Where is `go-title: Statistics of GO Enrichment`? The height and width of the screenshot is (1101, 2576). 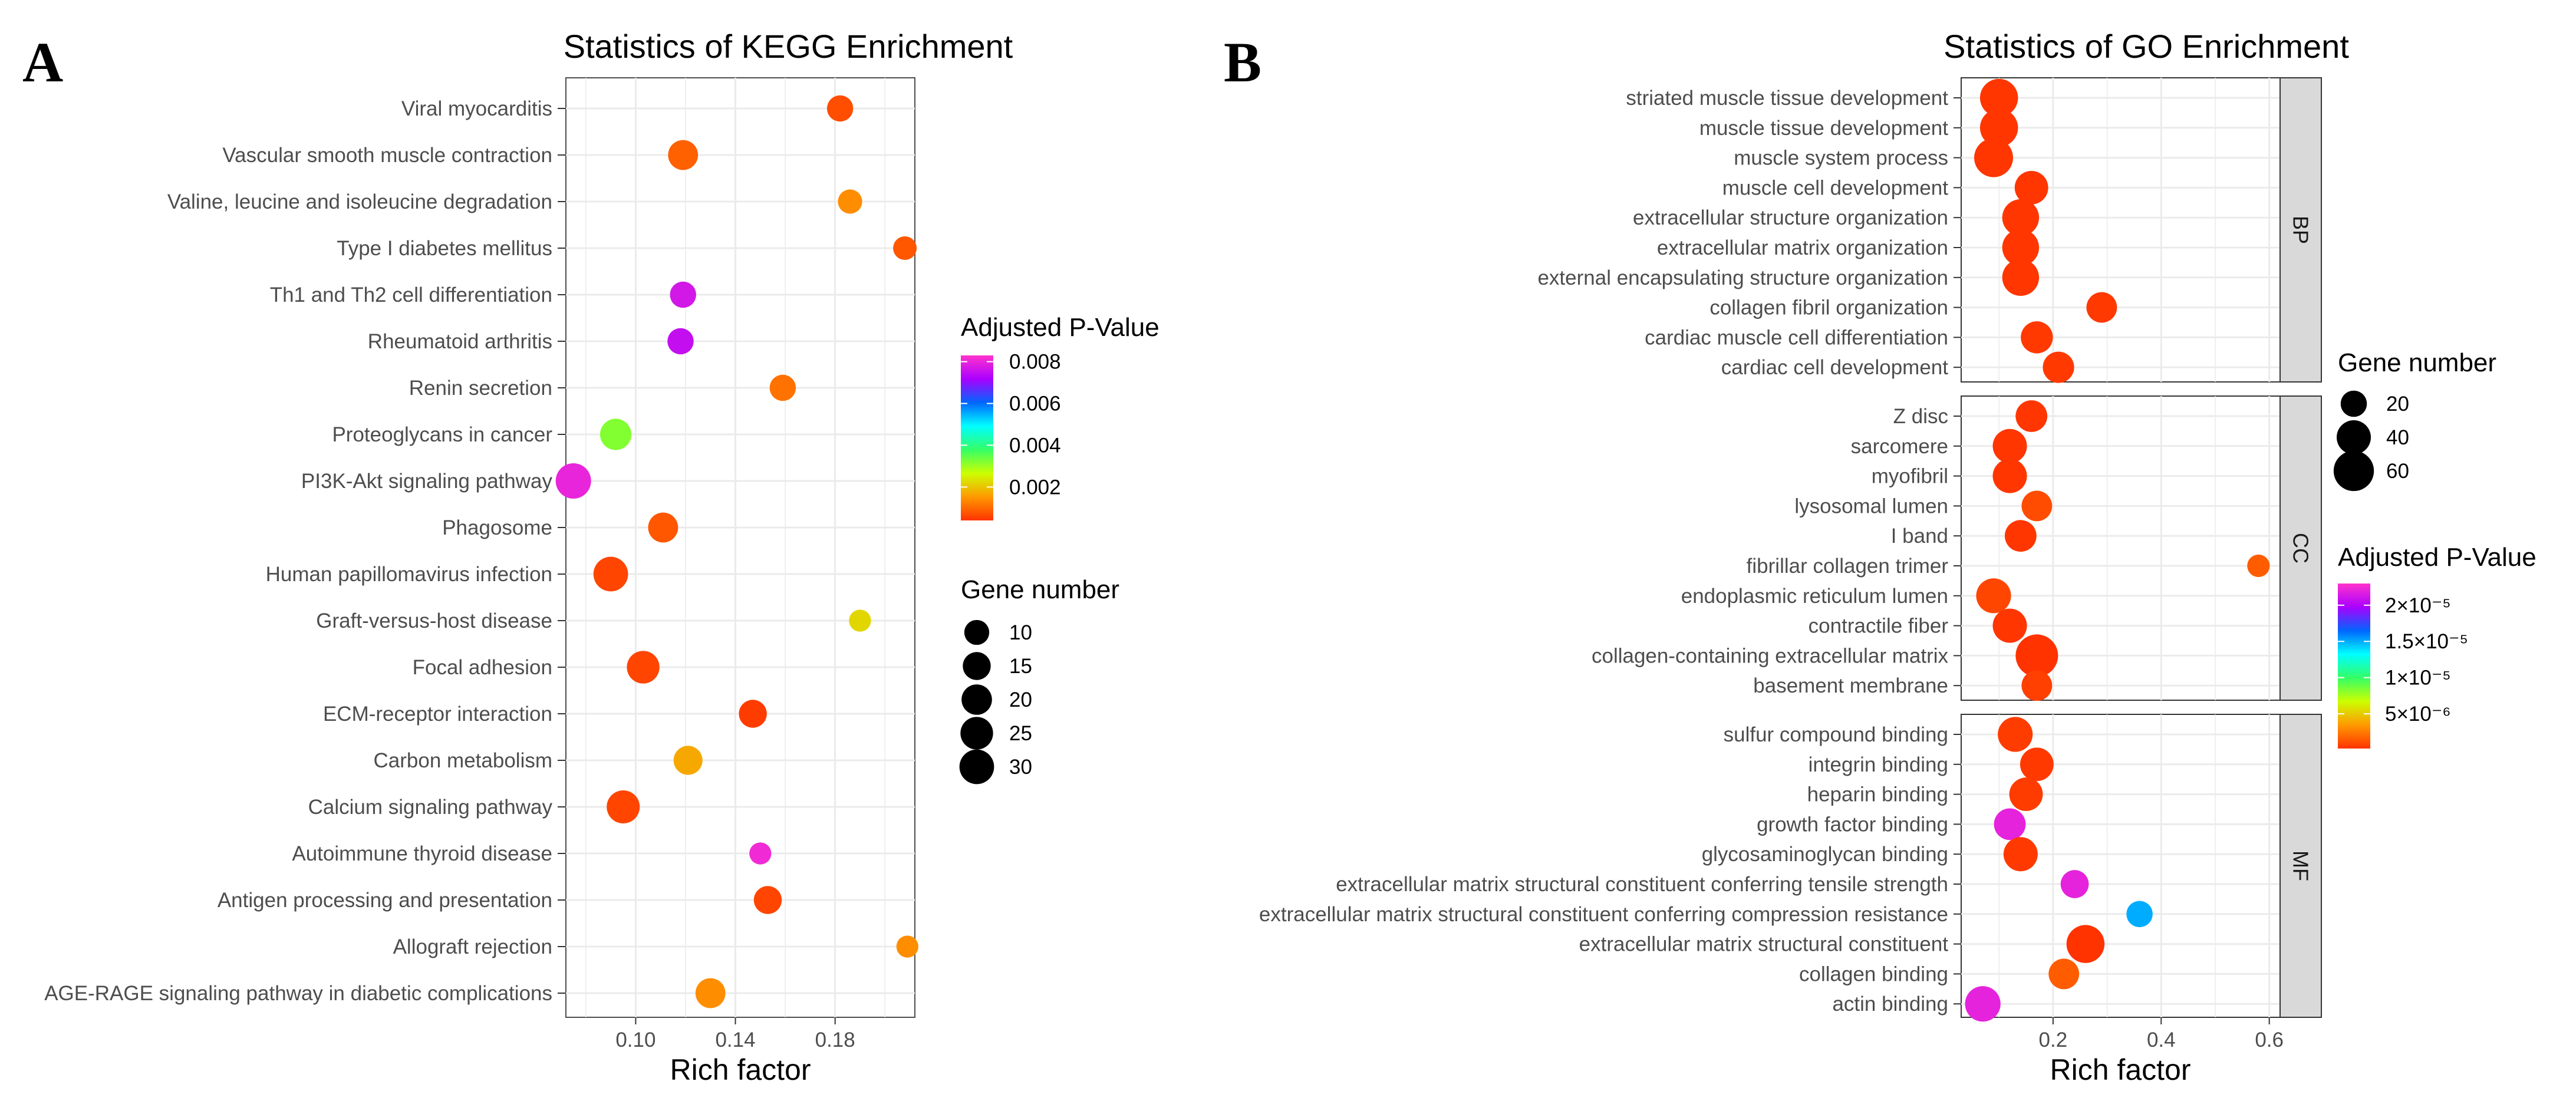 go-title: Statistics of GO Enrichment is located at coordinates (2146, 46).